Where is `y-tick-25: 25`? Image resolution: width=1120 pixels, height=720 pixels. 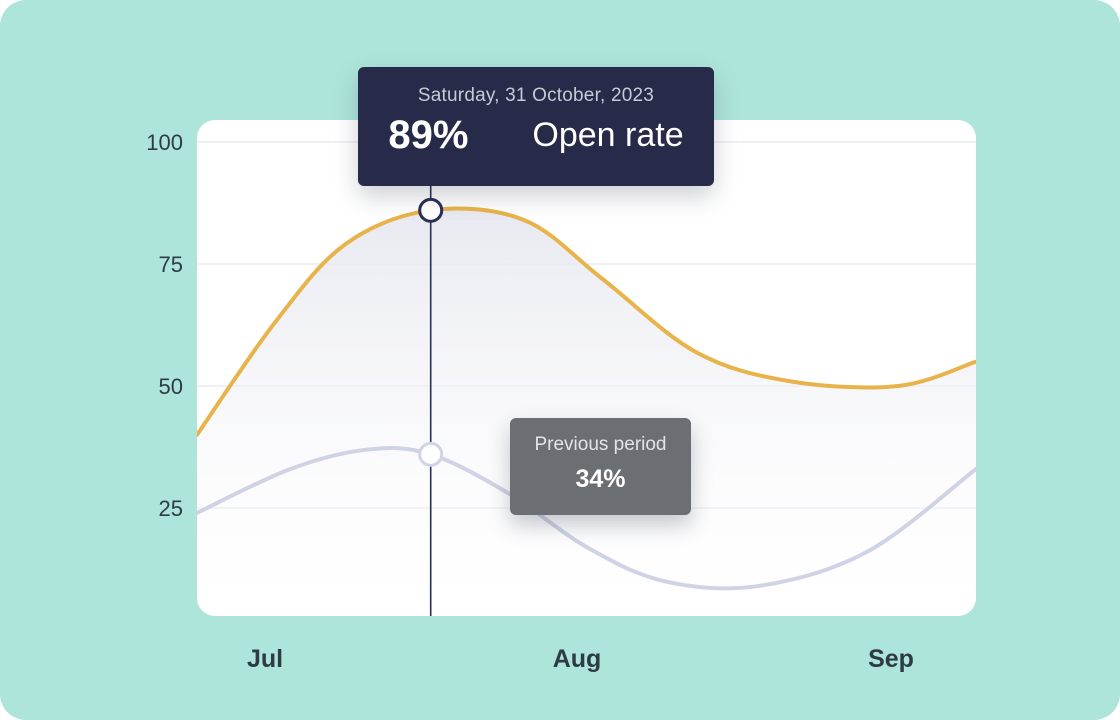 y-tick-25: 25 is located at coordinates (171, 508).